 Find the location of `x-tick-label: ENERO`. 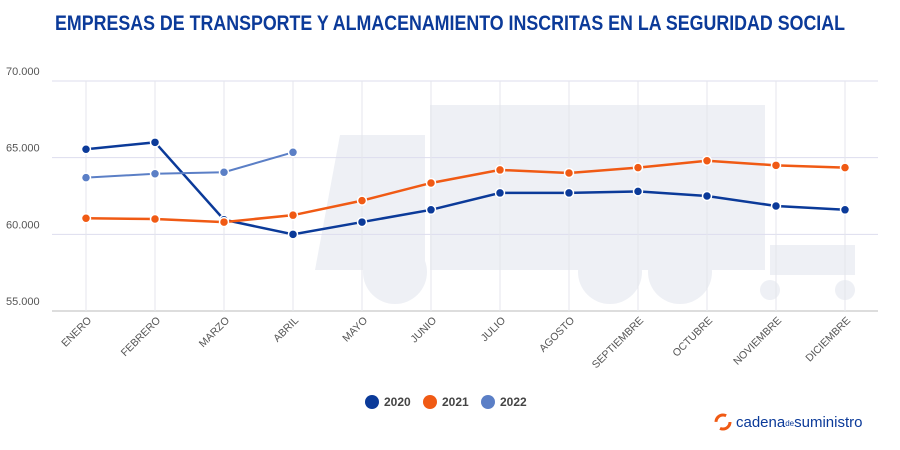

x-tick-label: ENERO is located at coordinates (76, 332).